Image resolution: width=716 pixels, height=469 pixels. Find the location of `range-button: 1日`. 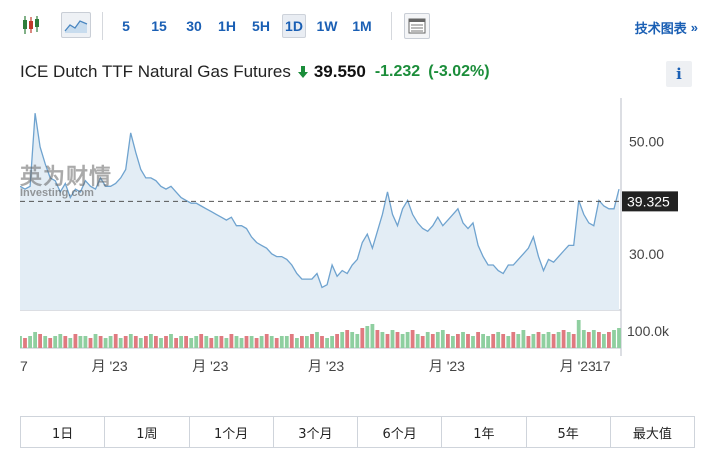

range-button: 1日 is located at coordinates (63, 432).